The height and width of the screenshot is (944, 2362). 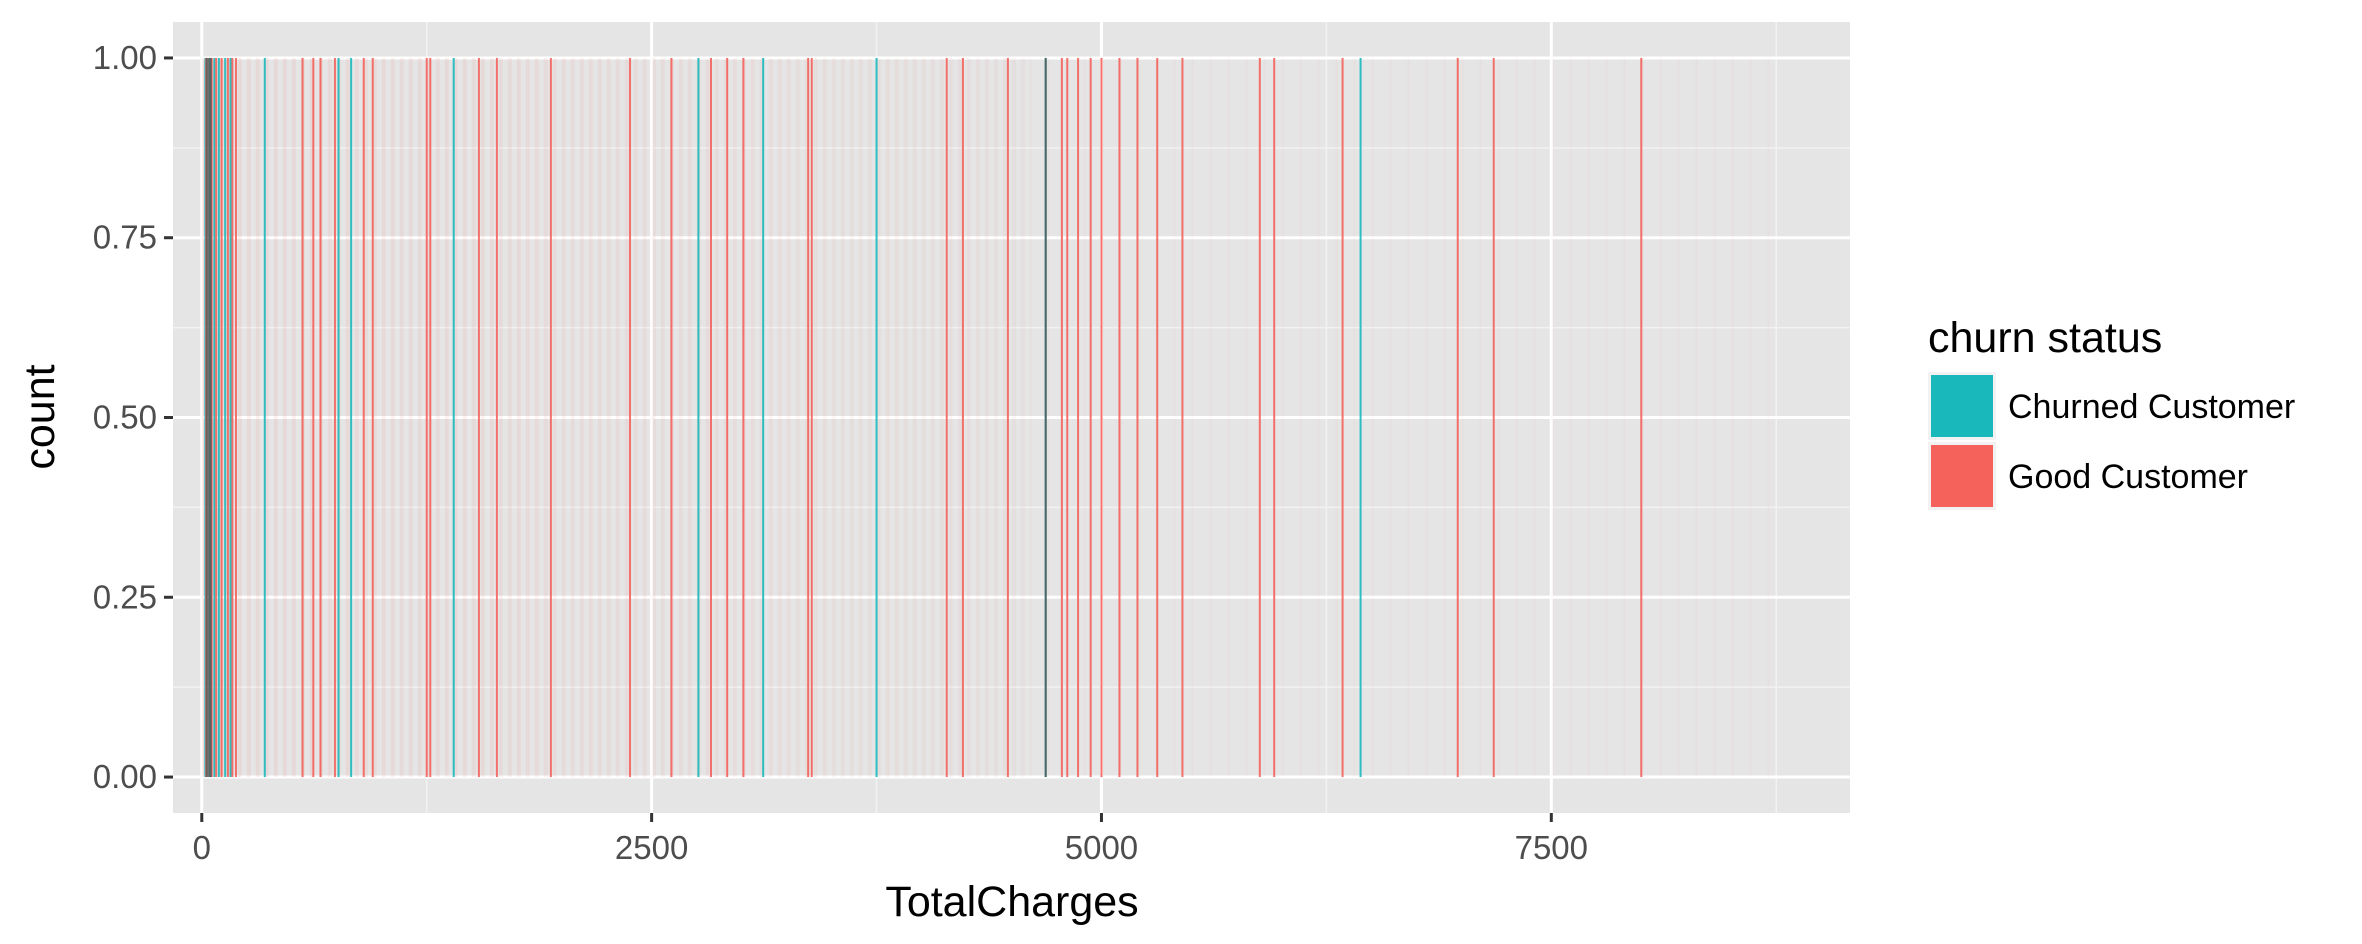 What do you see at coordinates (1011, 902) in the screenshot?
I see `x-axis-title: TotalCharges` at bounding box center [1011, 902].